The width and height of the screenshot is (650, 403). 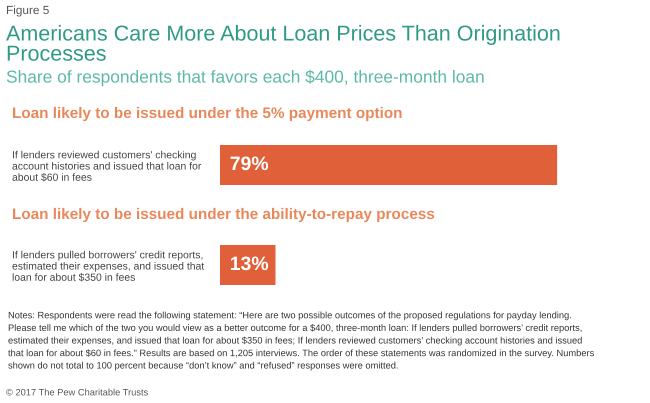 I want to click on annotation: Loan likely to be issued under the 5% payment option, so click(x=207, y=114).